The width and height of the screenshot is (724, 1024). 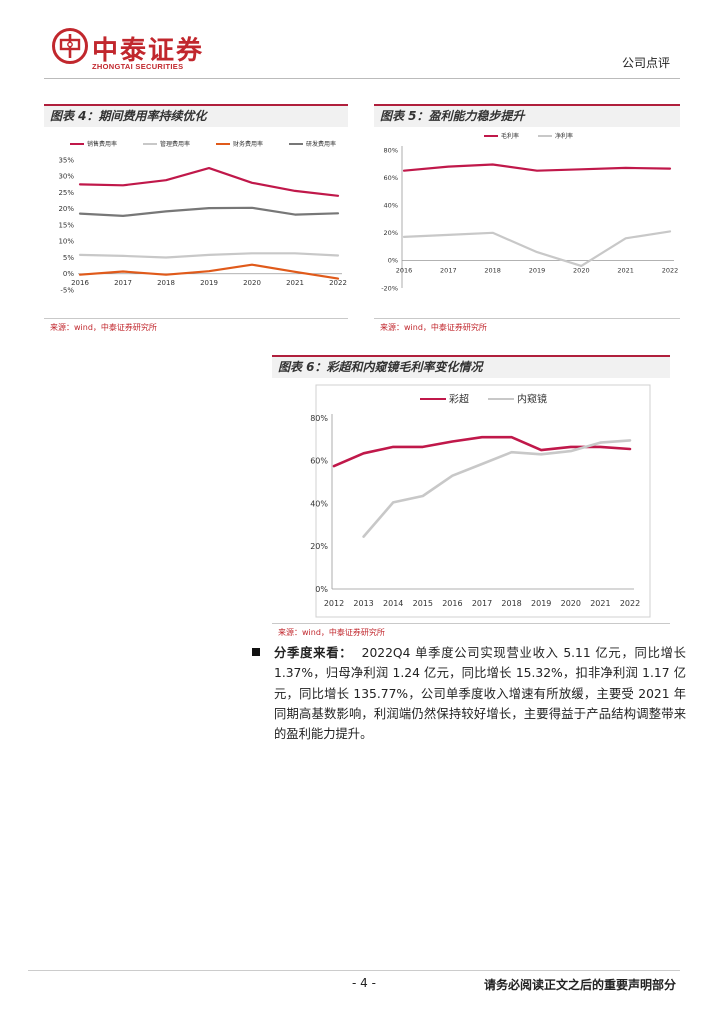 What do you see at coordinates (148, 51) in the screenshot?
I see `company-name-cn: 中泰证券` at bounding box center [148, 51].